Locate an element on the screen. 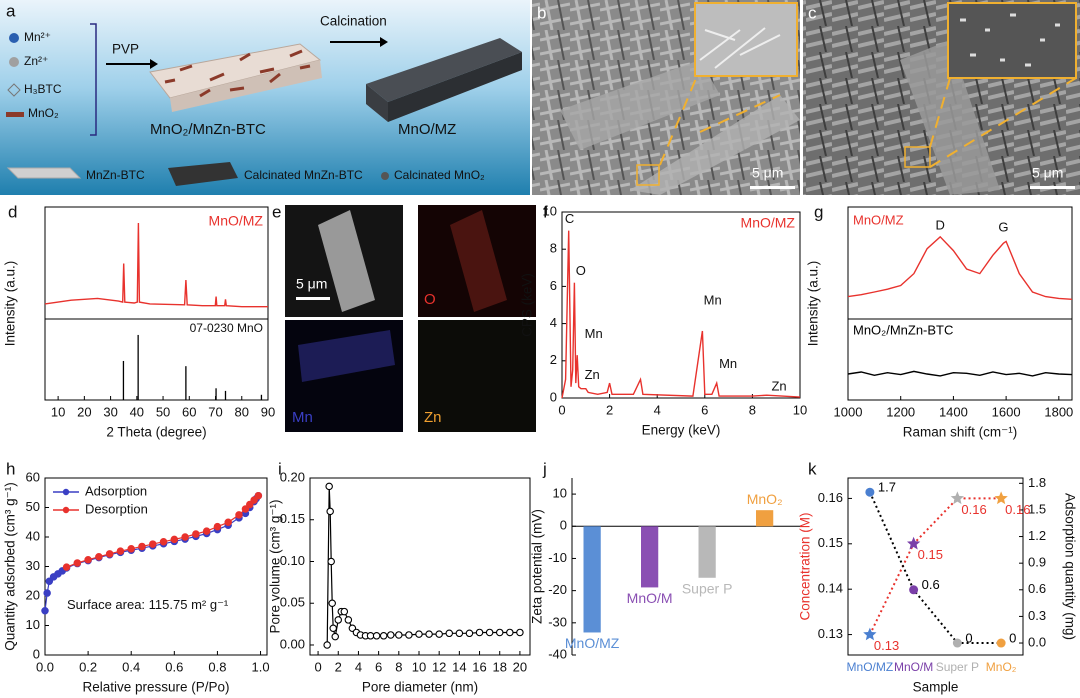 This screenshot has height=698, width=1080. arrow is located at coordinates (154, 64).